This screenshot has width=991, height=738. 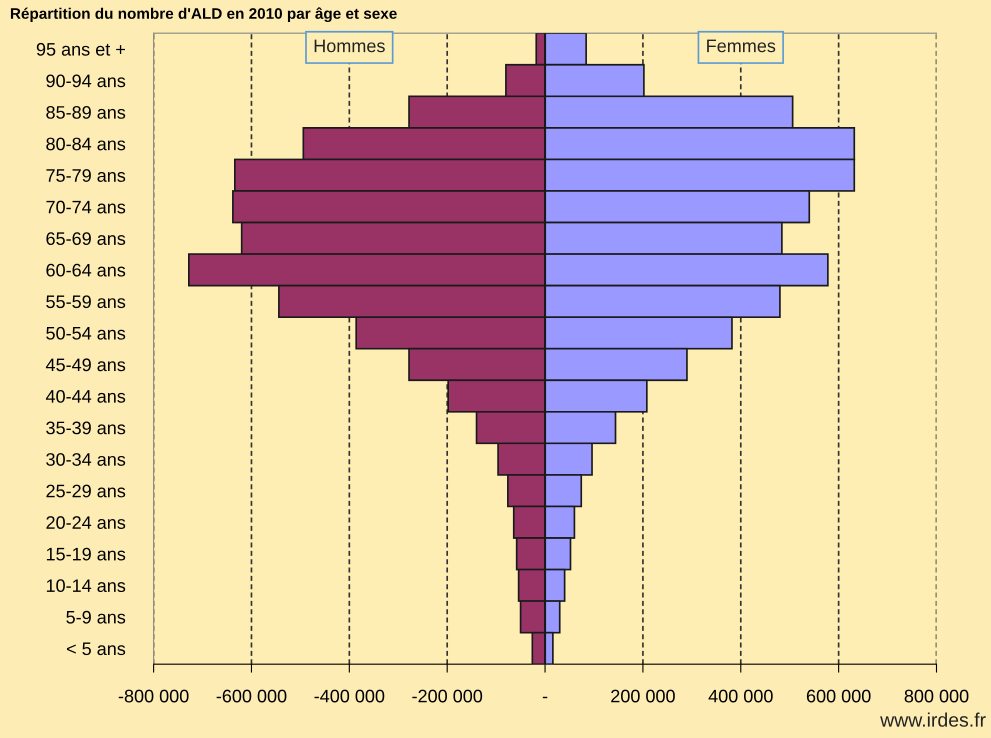 I want to click on y-tick-label: < 5 ans, so click(x=96, y=649).